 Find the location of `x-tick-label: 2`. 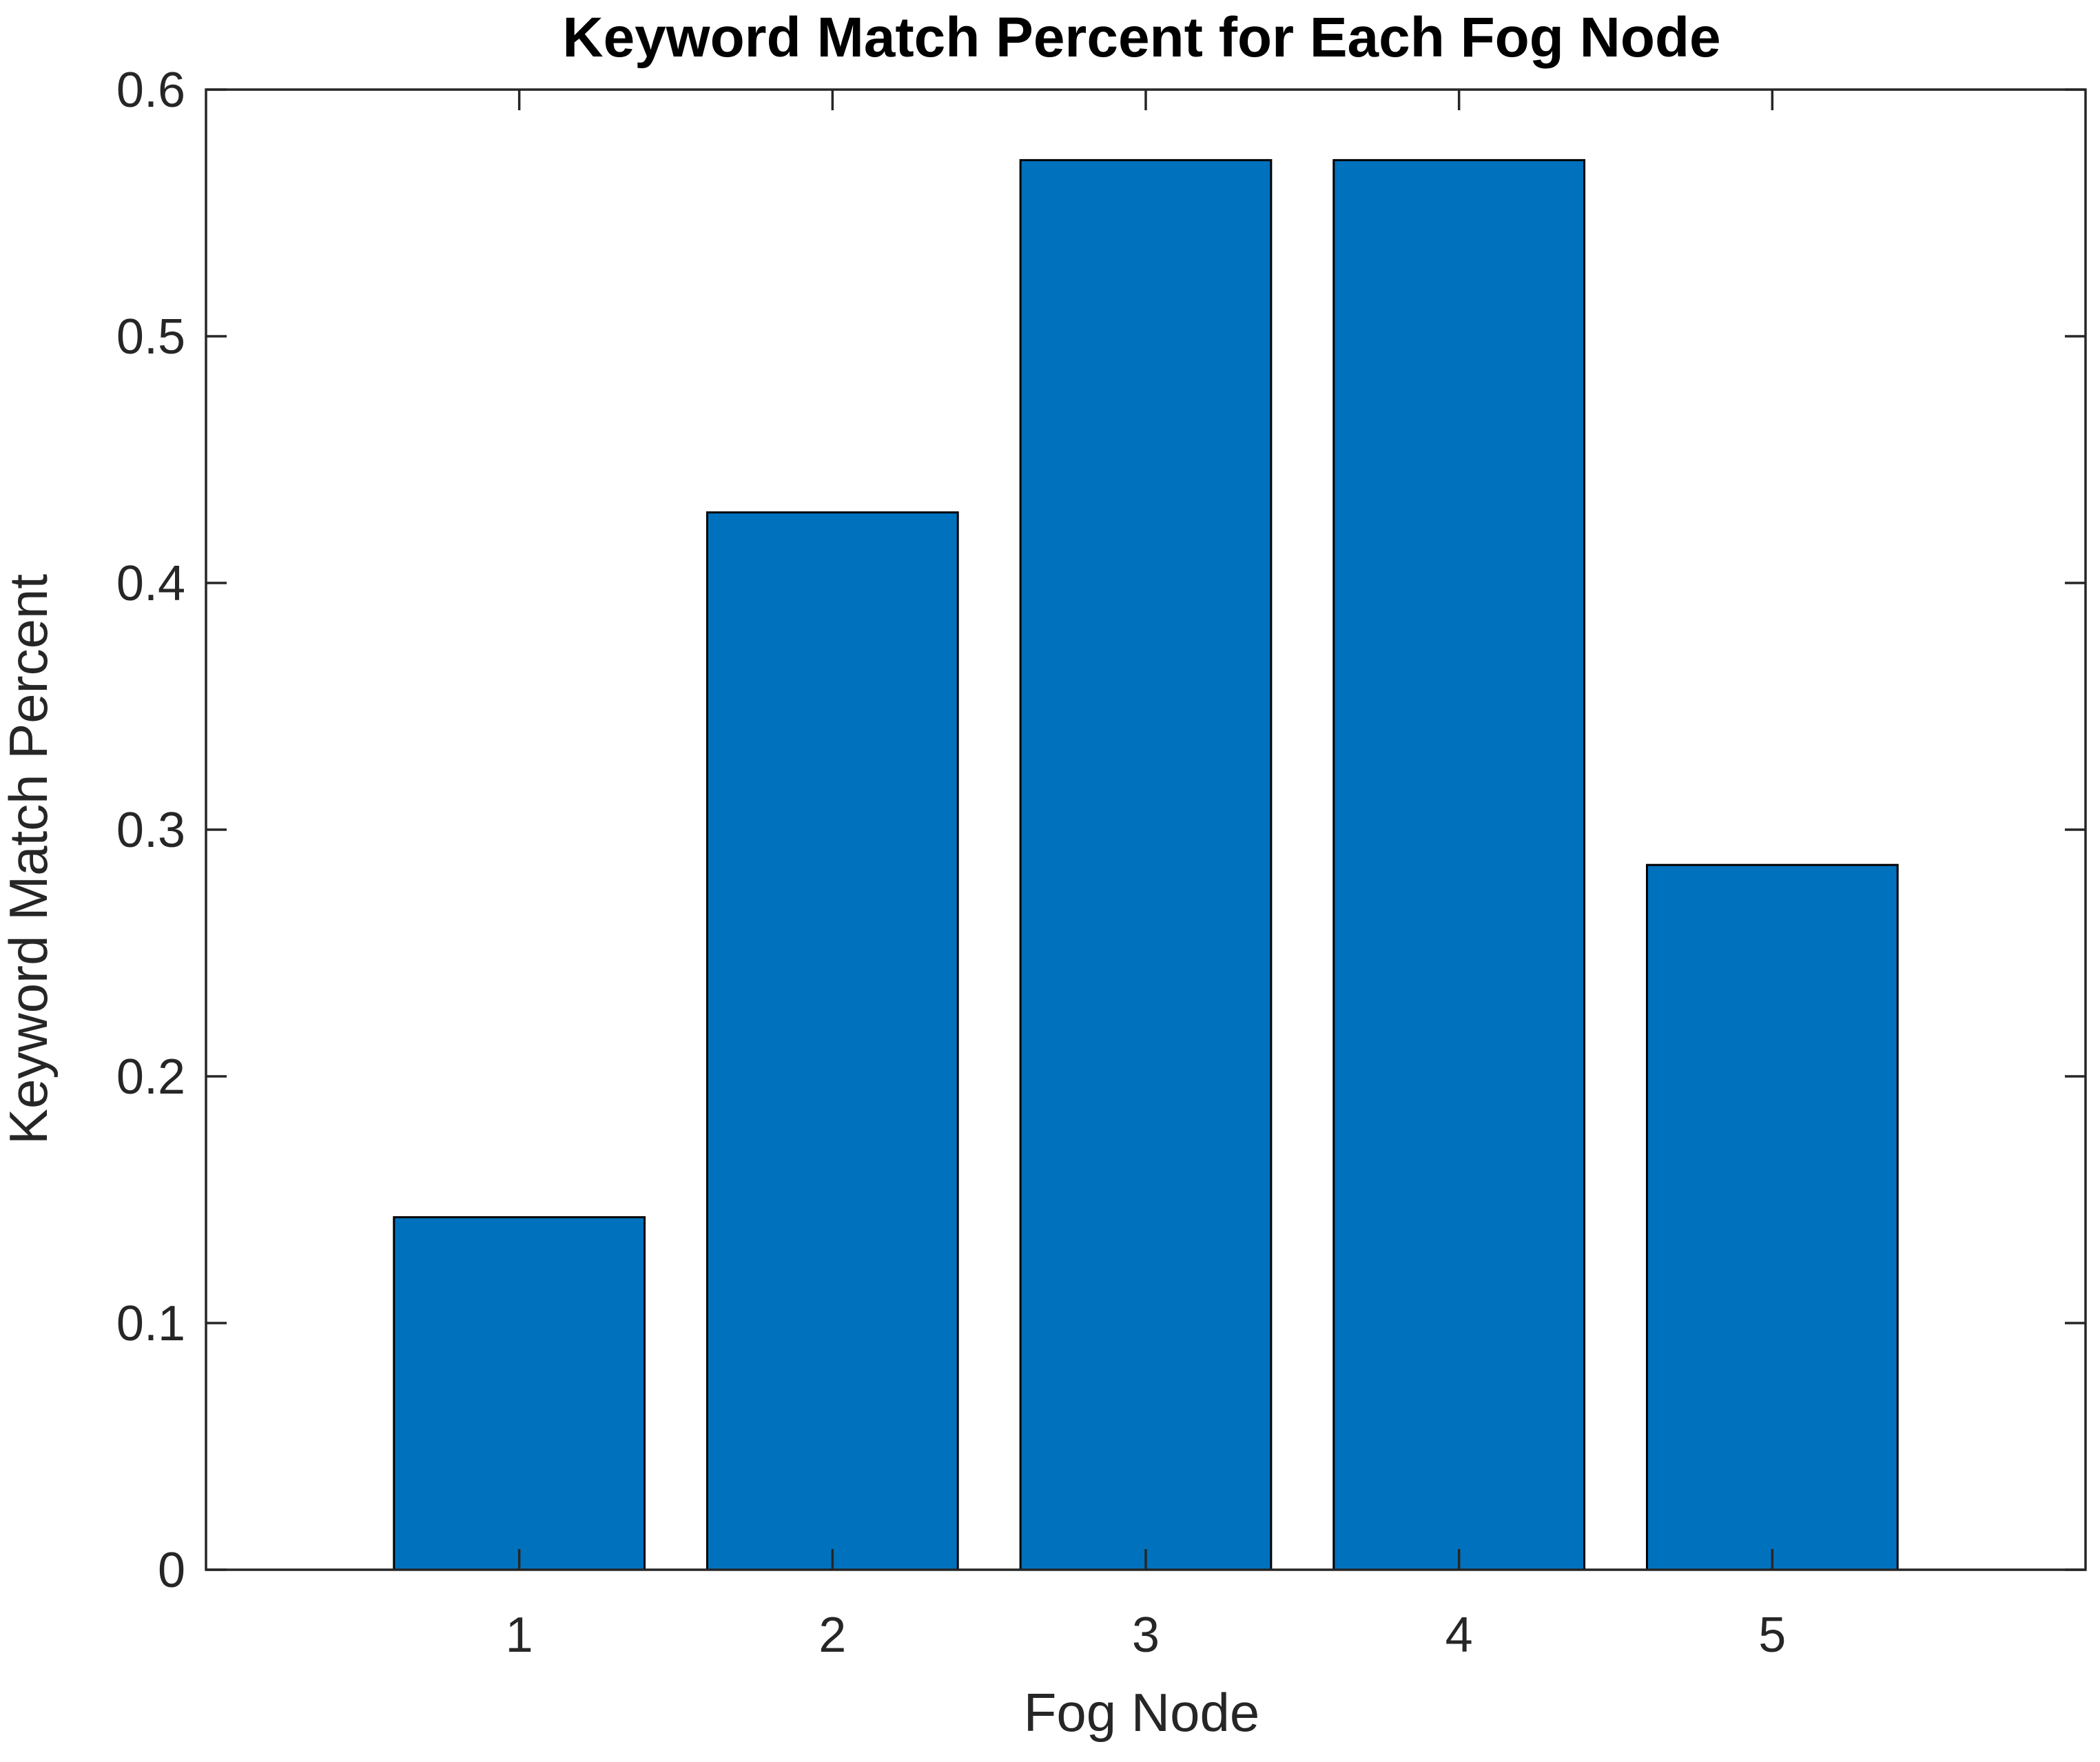

x-tick-label: 2 is located at coordinates (832, 1635).